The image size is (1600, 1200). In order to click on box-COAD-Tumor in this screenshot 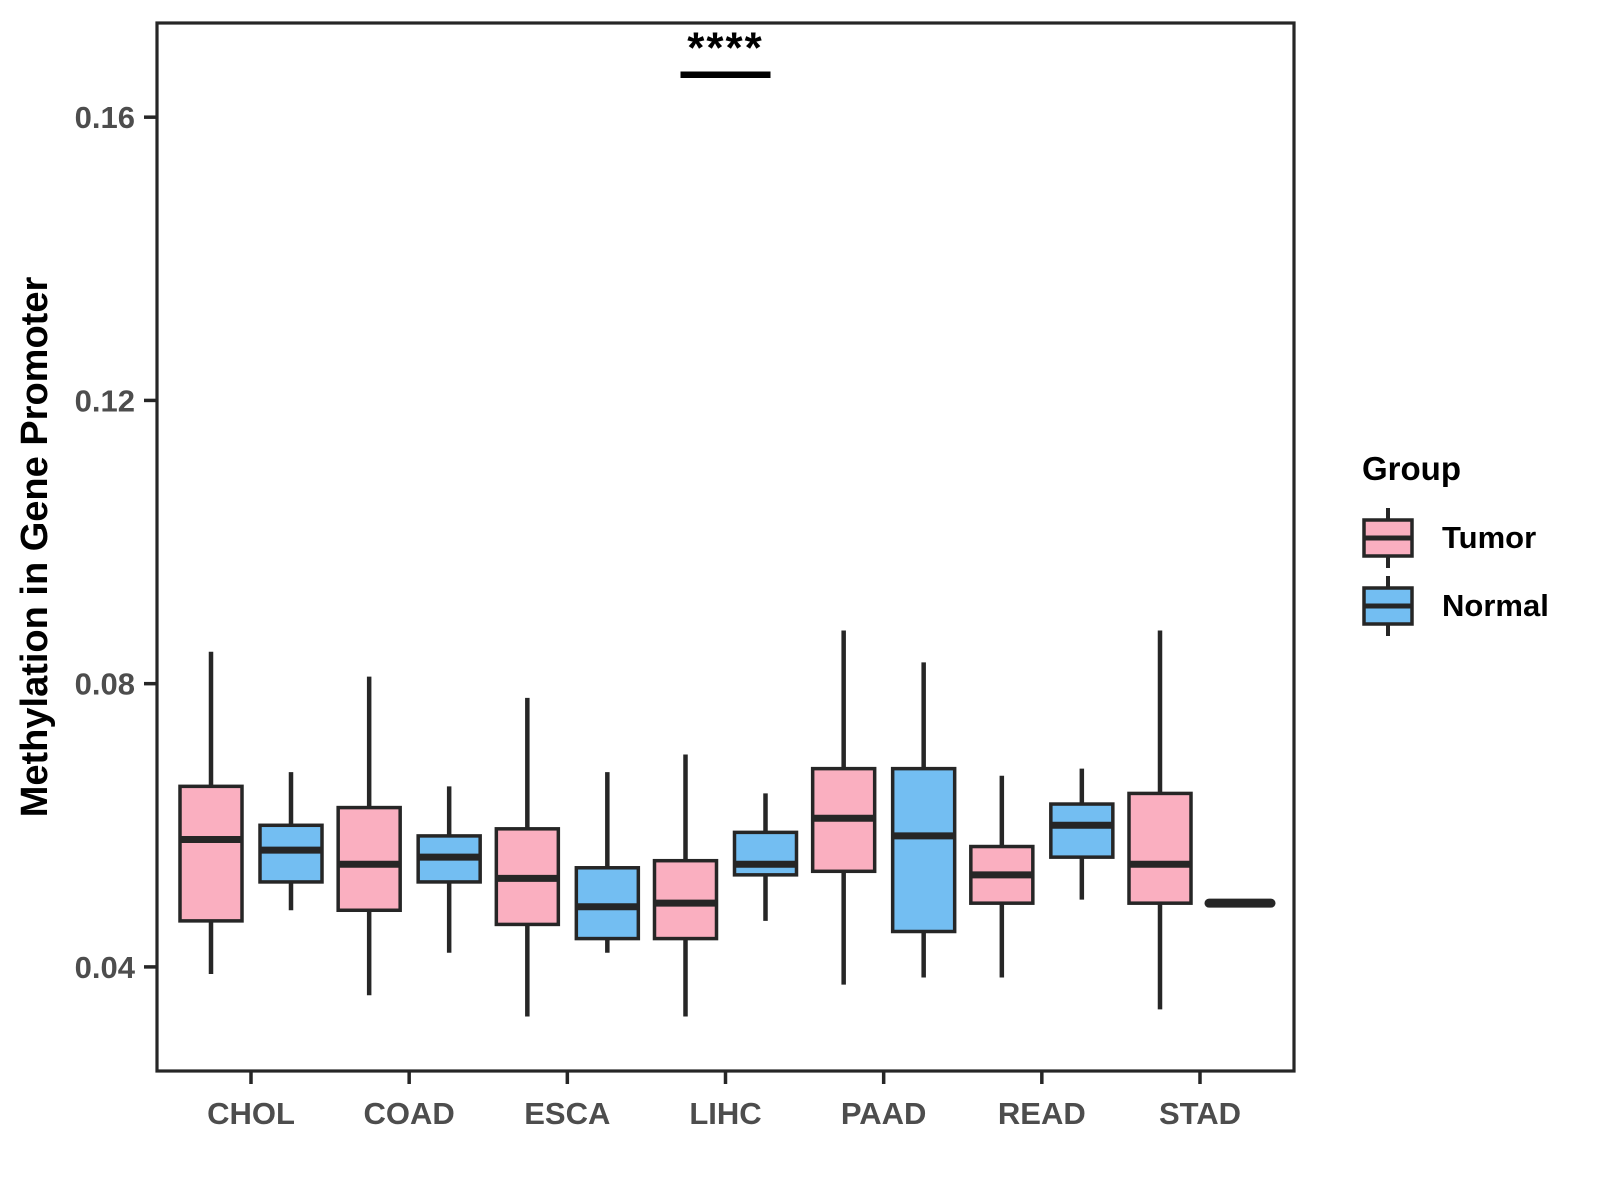, I will do `click(369, 859)`.